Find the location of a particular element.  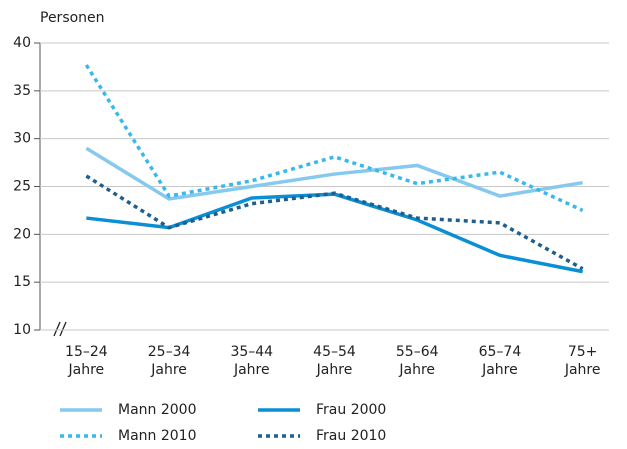

legend-label: Mann 2000 is located at coordinates (157, 410).